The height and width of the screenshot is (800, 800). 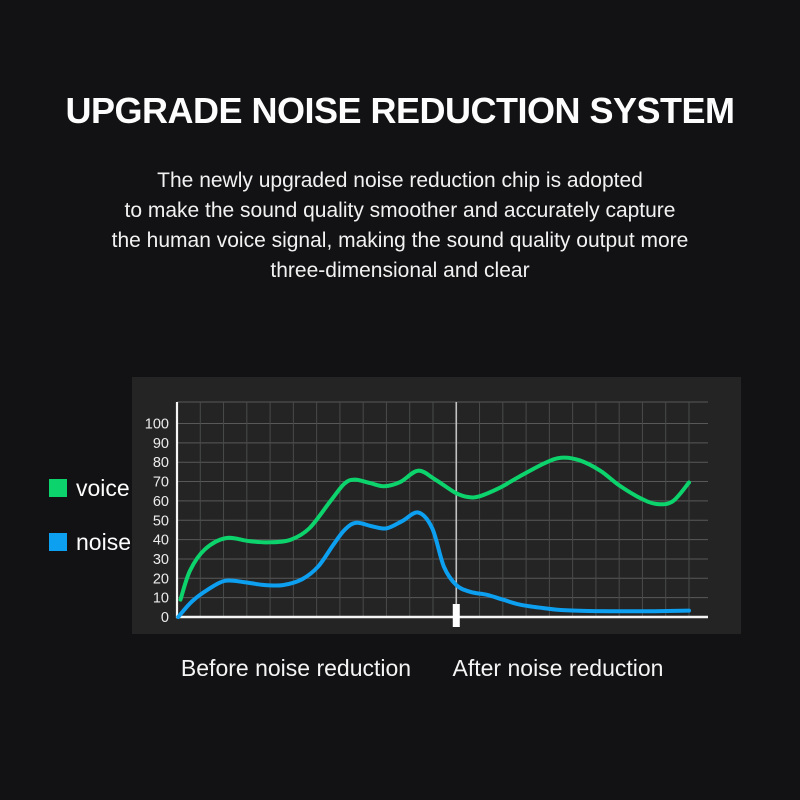 I want to click on legend-item-voice: voice, so click(x=90, y=488).